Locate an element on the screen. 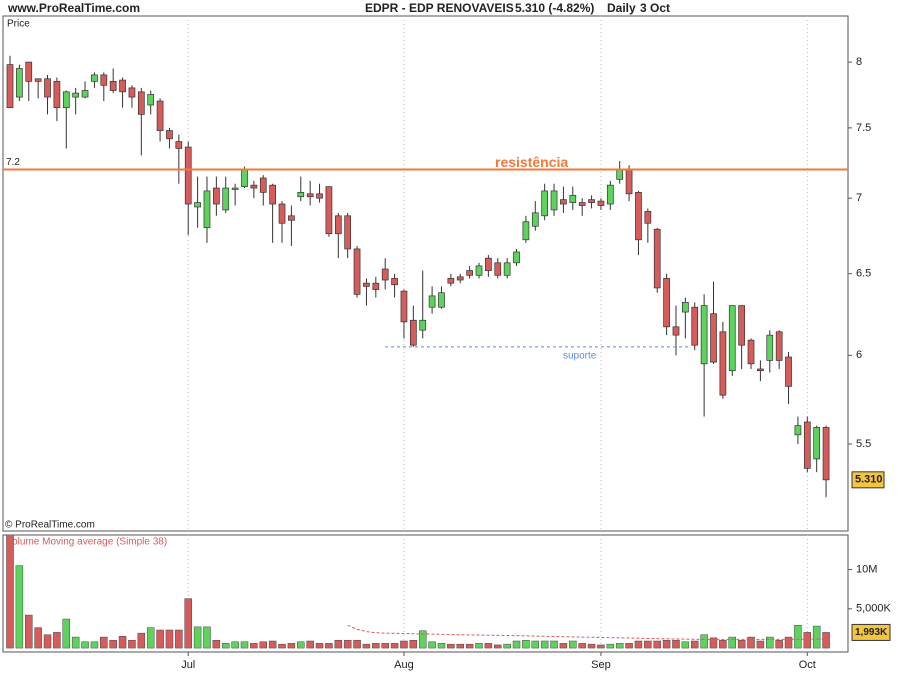  volume-bars is located at coordinates (418, 592).